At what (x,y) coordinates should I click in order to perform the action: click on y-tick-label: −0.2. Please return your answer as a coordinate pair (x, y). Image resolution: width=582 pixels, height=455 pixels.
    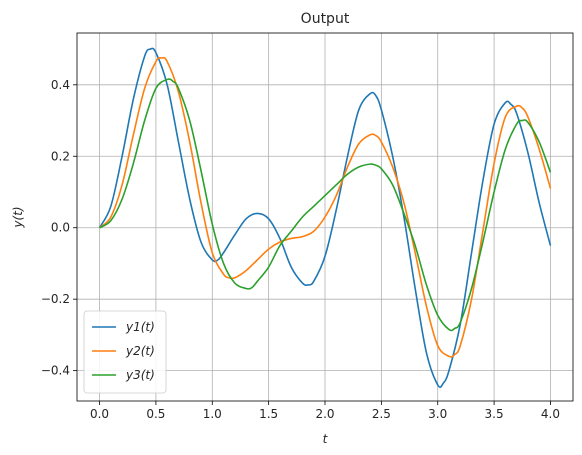
    Looking at the image, I should click on (55, 299).